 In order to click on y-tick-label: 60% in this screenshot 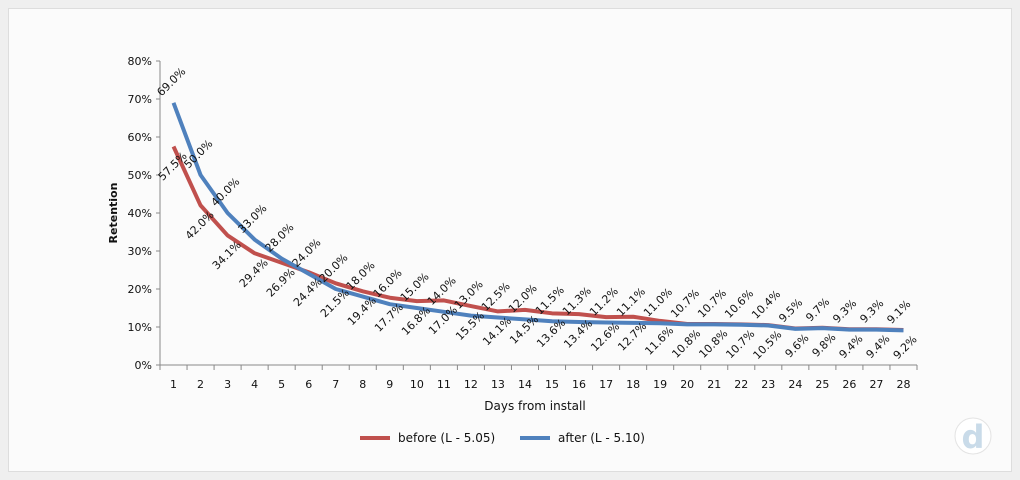, I will do `click(140, 137)`.